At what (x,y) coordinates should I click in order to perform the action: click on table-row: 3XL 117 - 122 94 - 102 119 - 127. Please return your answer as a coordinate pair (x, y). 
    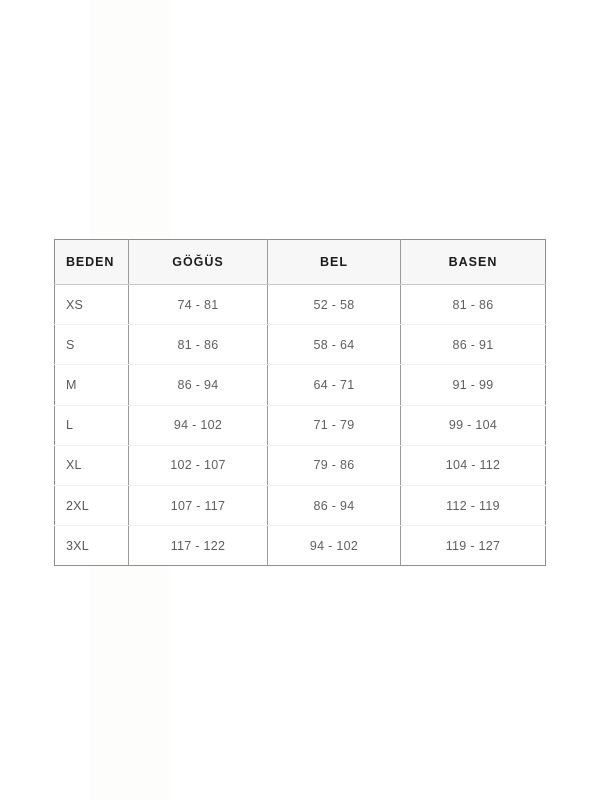
    Looking at the image, I should click on (300, 545).